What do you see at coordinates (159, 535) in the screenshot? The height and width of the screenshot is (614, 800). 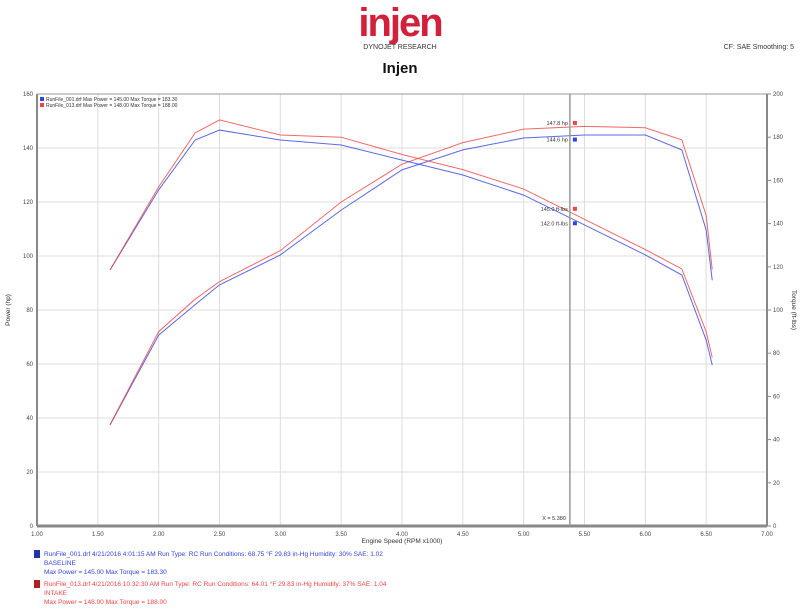 I see `x-tick-label: 2.00` at bounding box center [159, 535].